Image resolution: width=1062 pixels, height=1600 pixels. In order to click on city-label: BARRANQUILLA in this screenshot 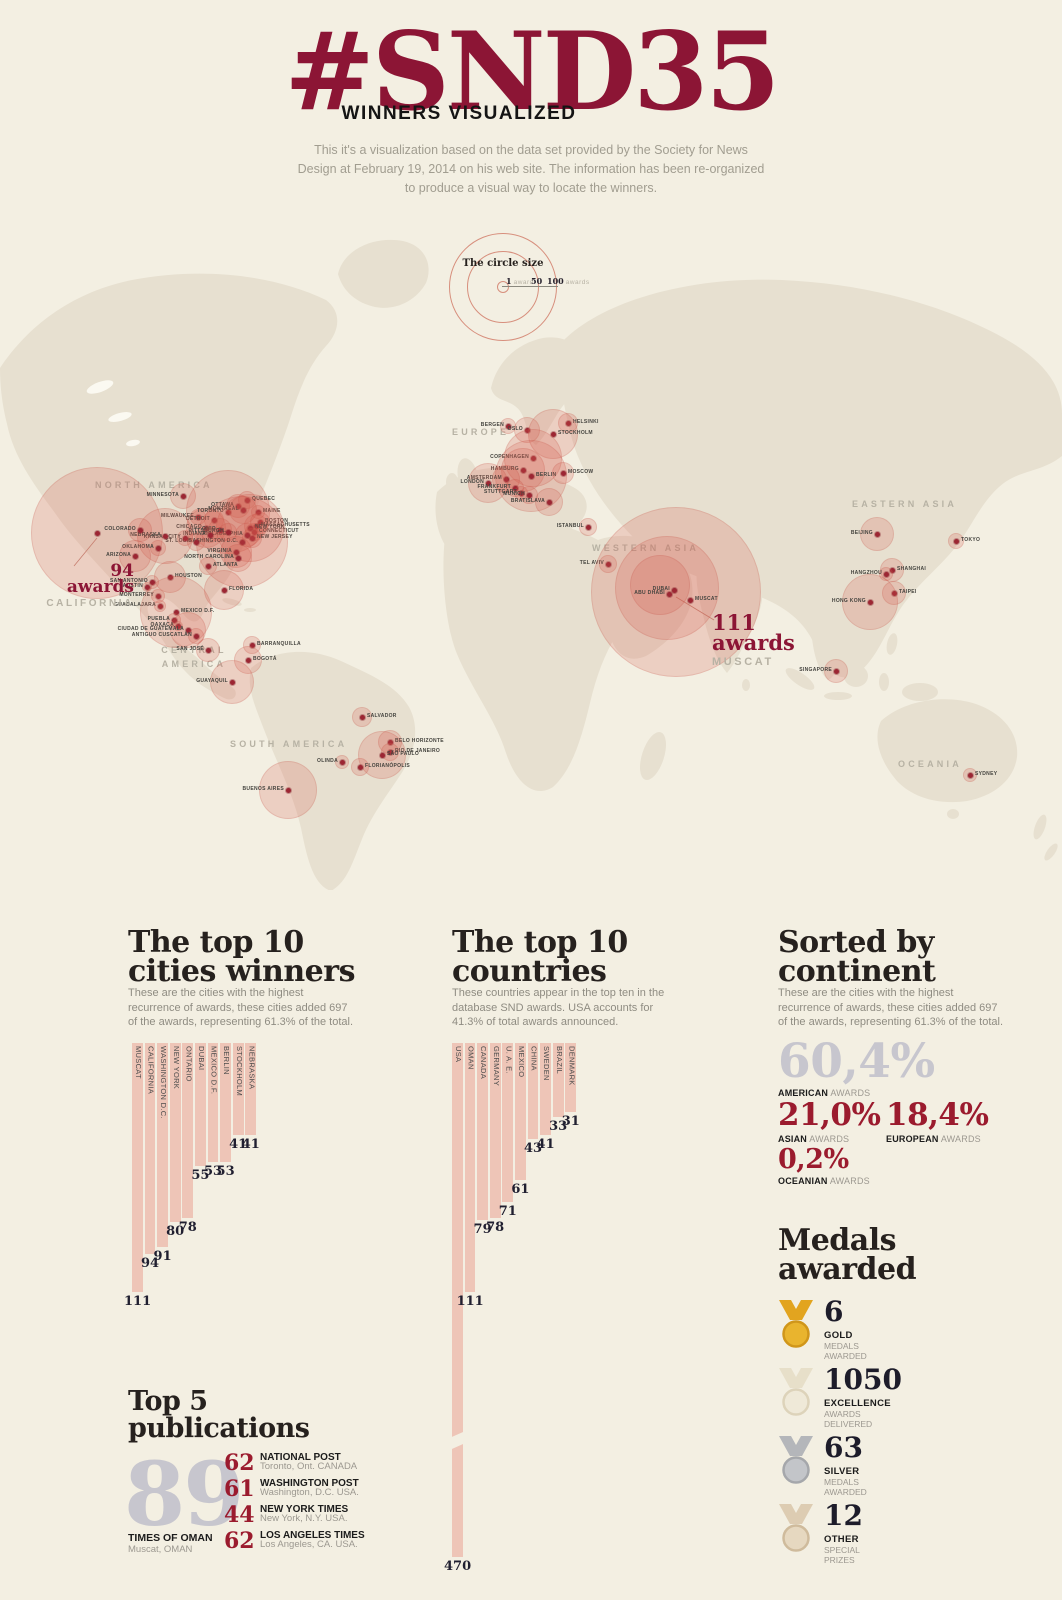, I will do `click(279, 644)`.